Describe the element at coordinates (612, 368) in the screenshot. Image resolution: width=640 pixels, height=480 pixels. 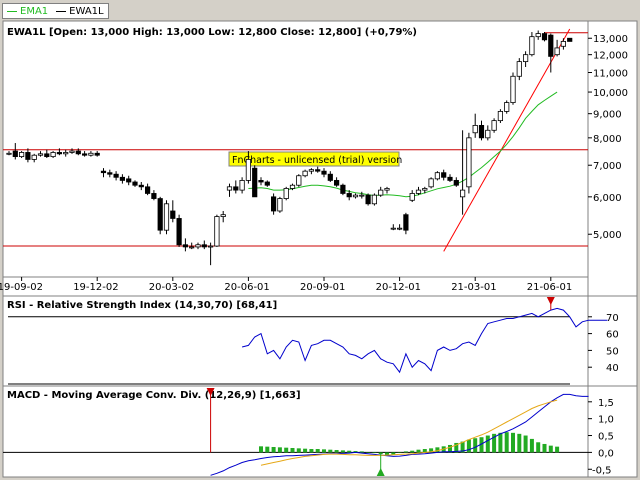
I see `rsi-ytick-label: 40` at that location.